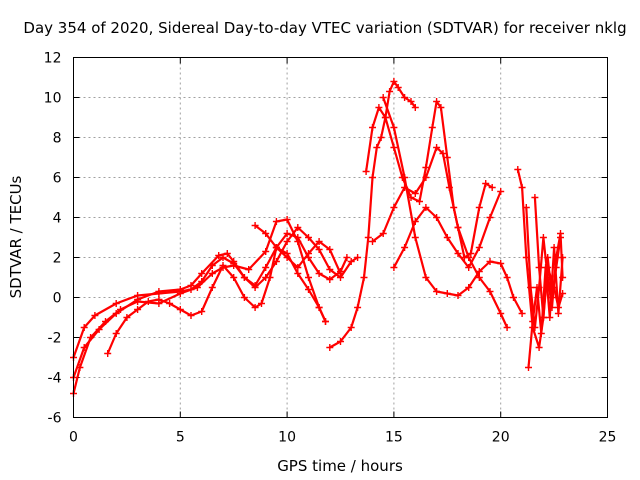 This screenshot has width=640, height=480. Describe the element at coordinates (541, 333) in the screenshot. I see `trace-13-point` at that location.